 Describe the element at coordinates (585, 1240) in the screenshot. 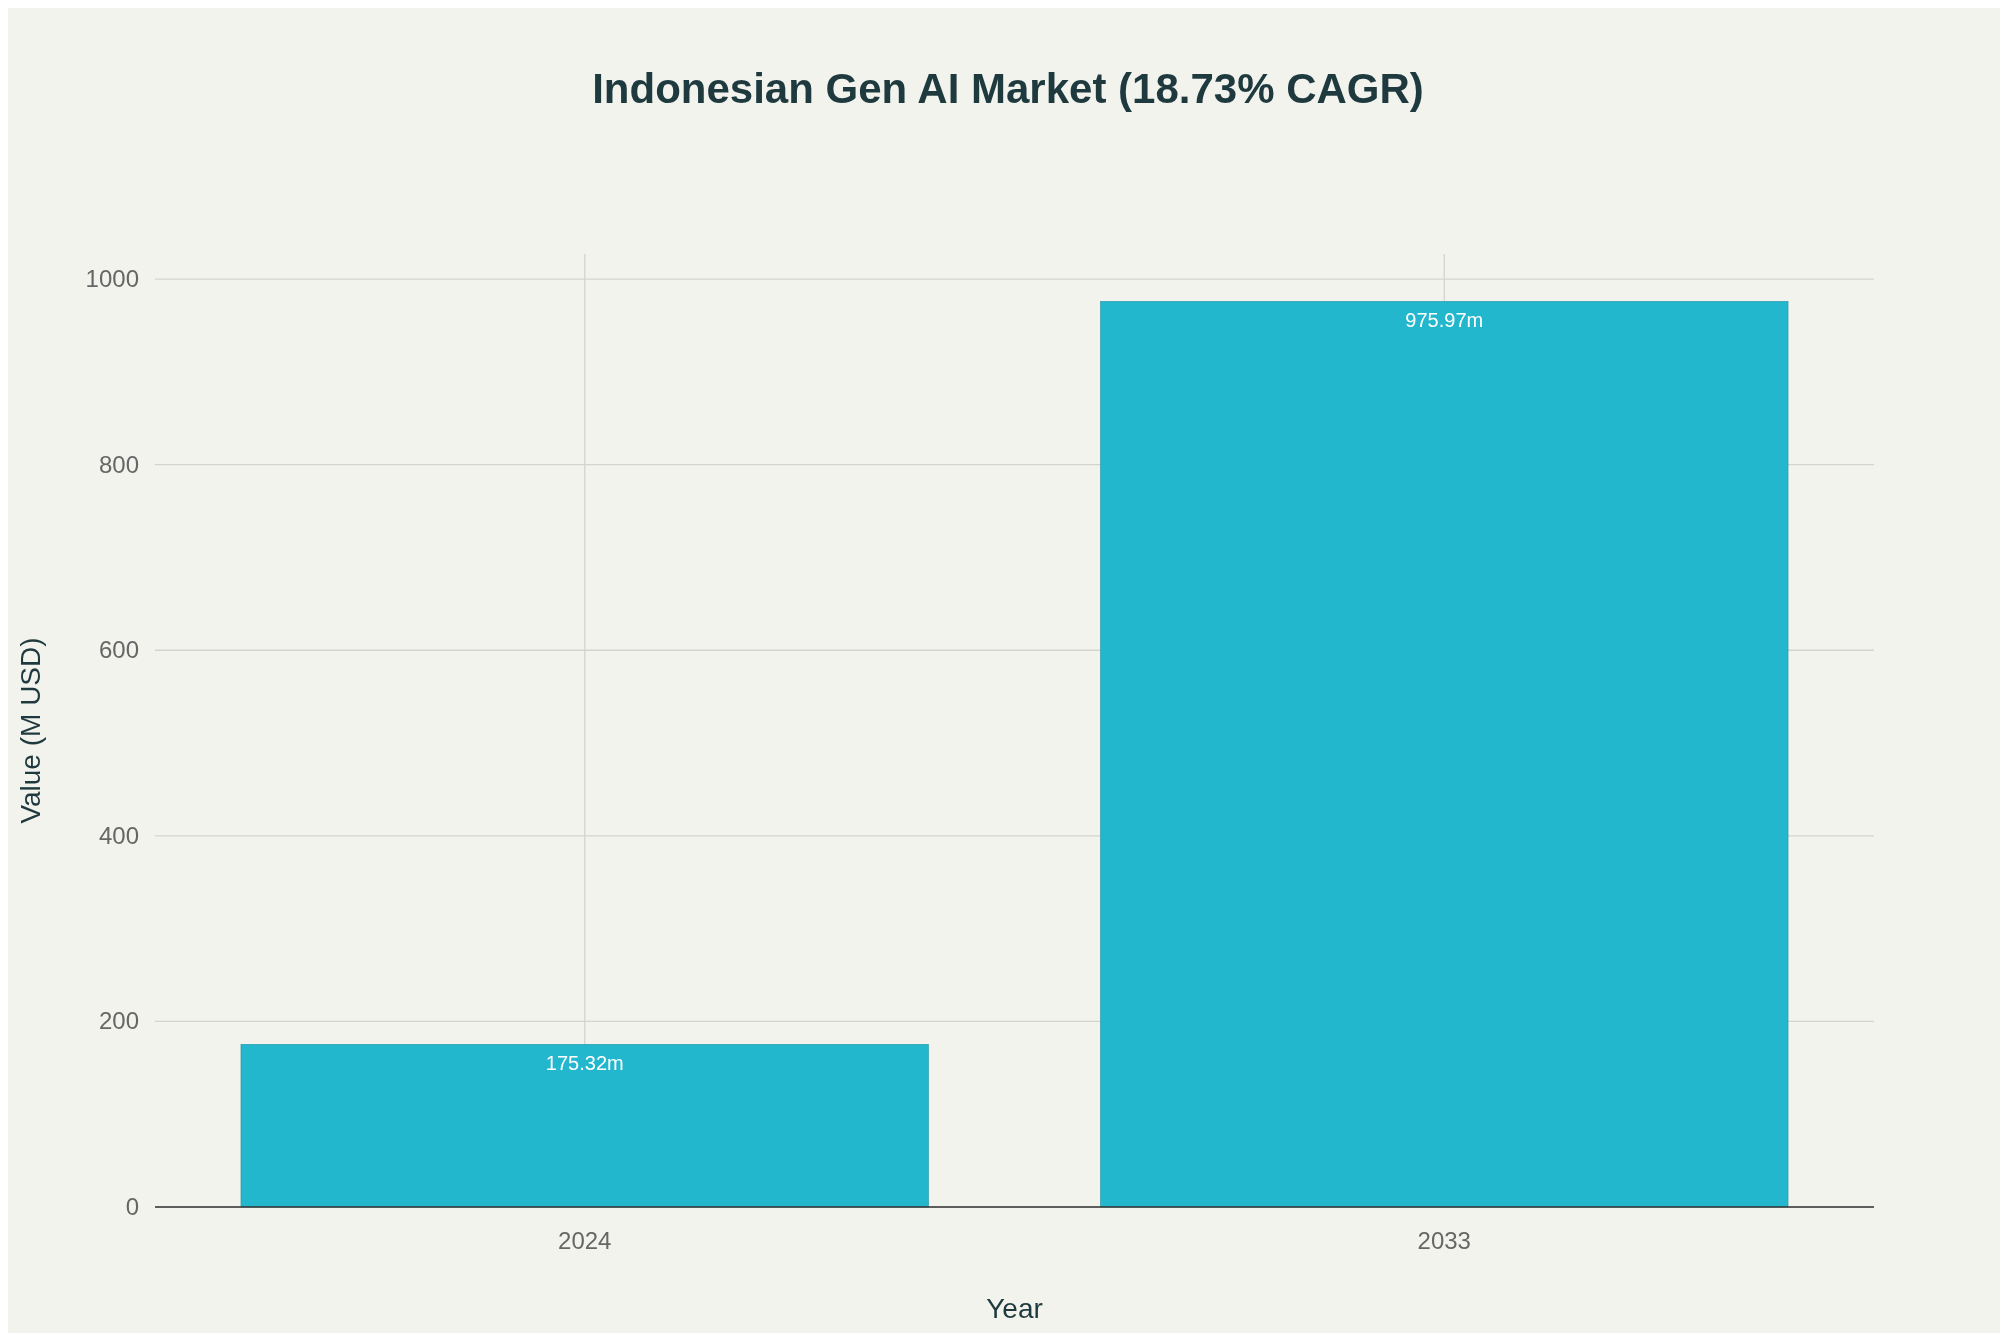

I see `x-tick-label: 2024` at that location.